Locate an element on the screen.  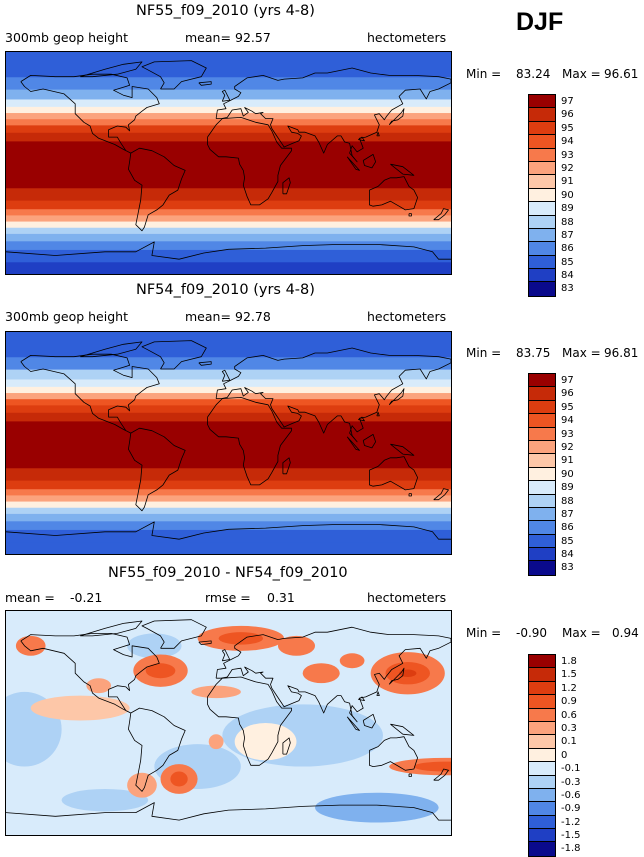
panel3-mean-label: mean = is located at coordinates (30, 597).